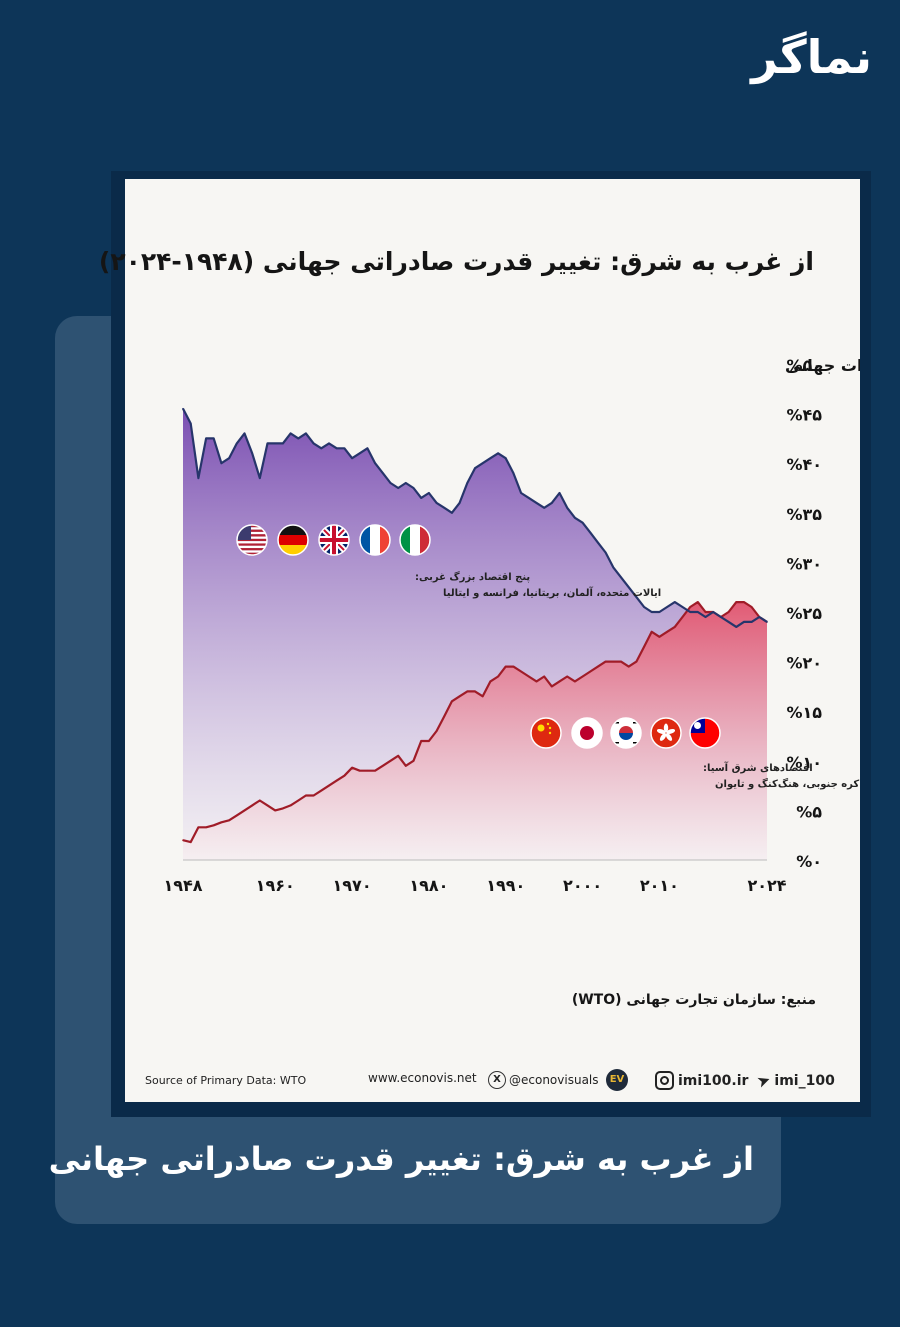 Image resolution: width=900 pixels, height=1327 pixels. What do you see at coordinates (809, 861) in the screenshot?
I see `y-tick-label: %۰` at bounding box center [809, 861].